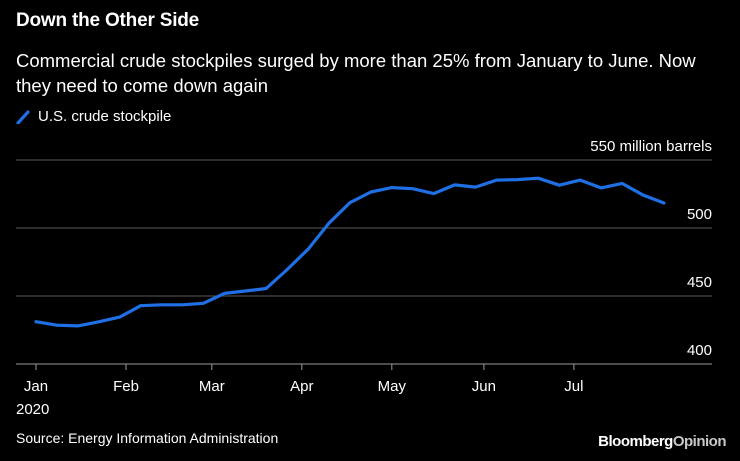 The width and height of the screenshot is (740, 461). What do you see at coordinates (573, 386) in the screenshot?
I see `x-tick-label-jul: Jul` at bounding box center [573, 386].